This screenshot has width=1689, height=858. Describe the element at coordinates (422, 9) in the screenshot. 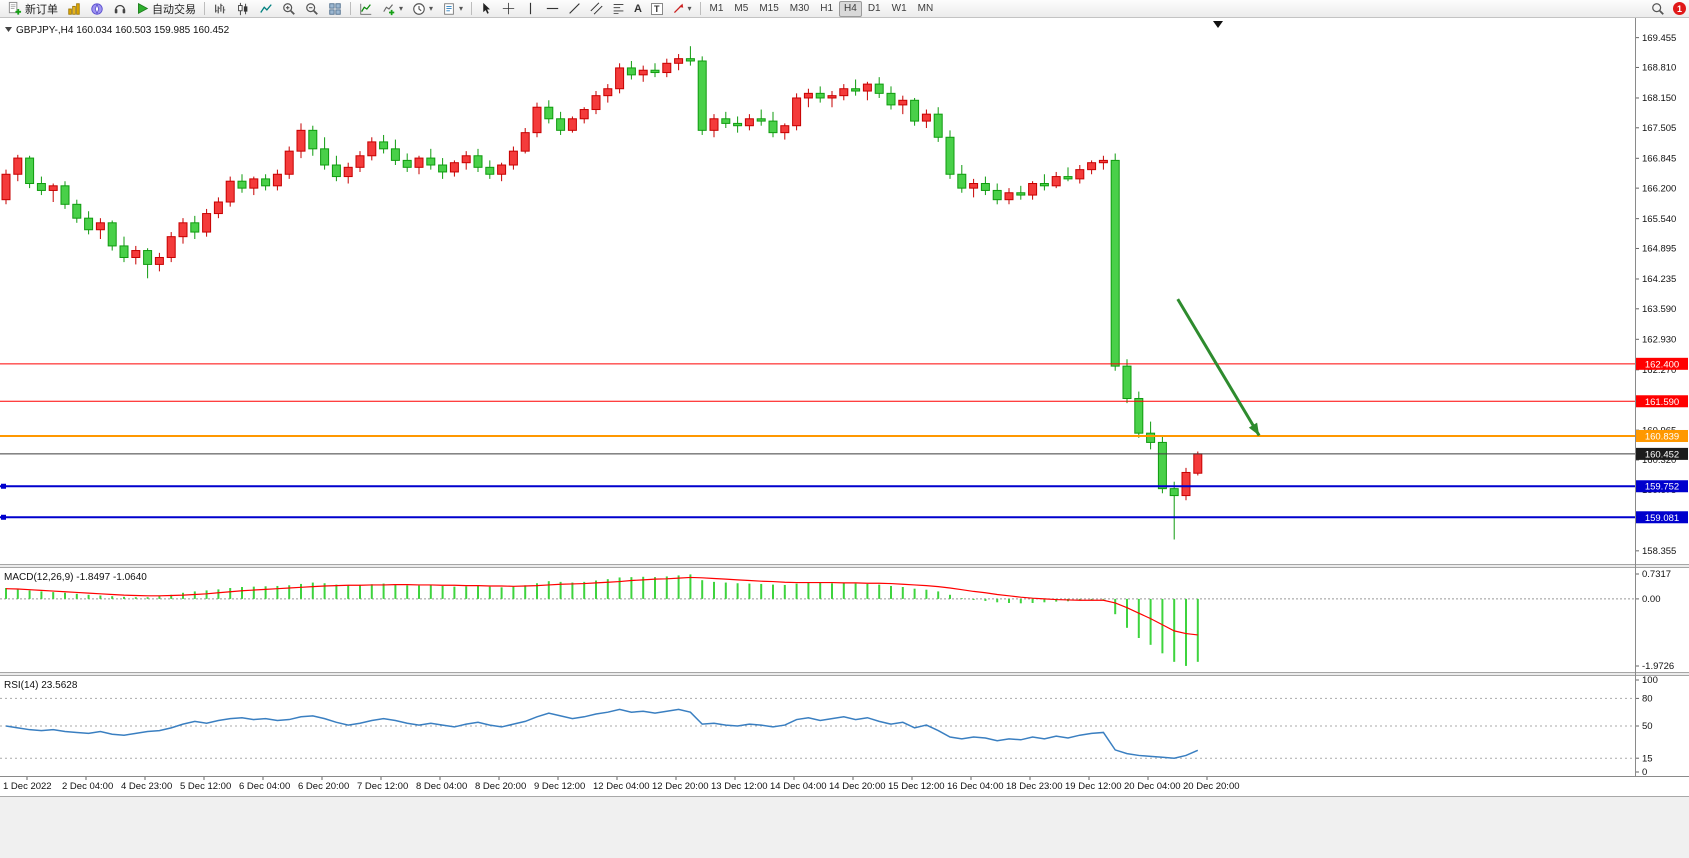

I see `periods-button: ▾` at that location.